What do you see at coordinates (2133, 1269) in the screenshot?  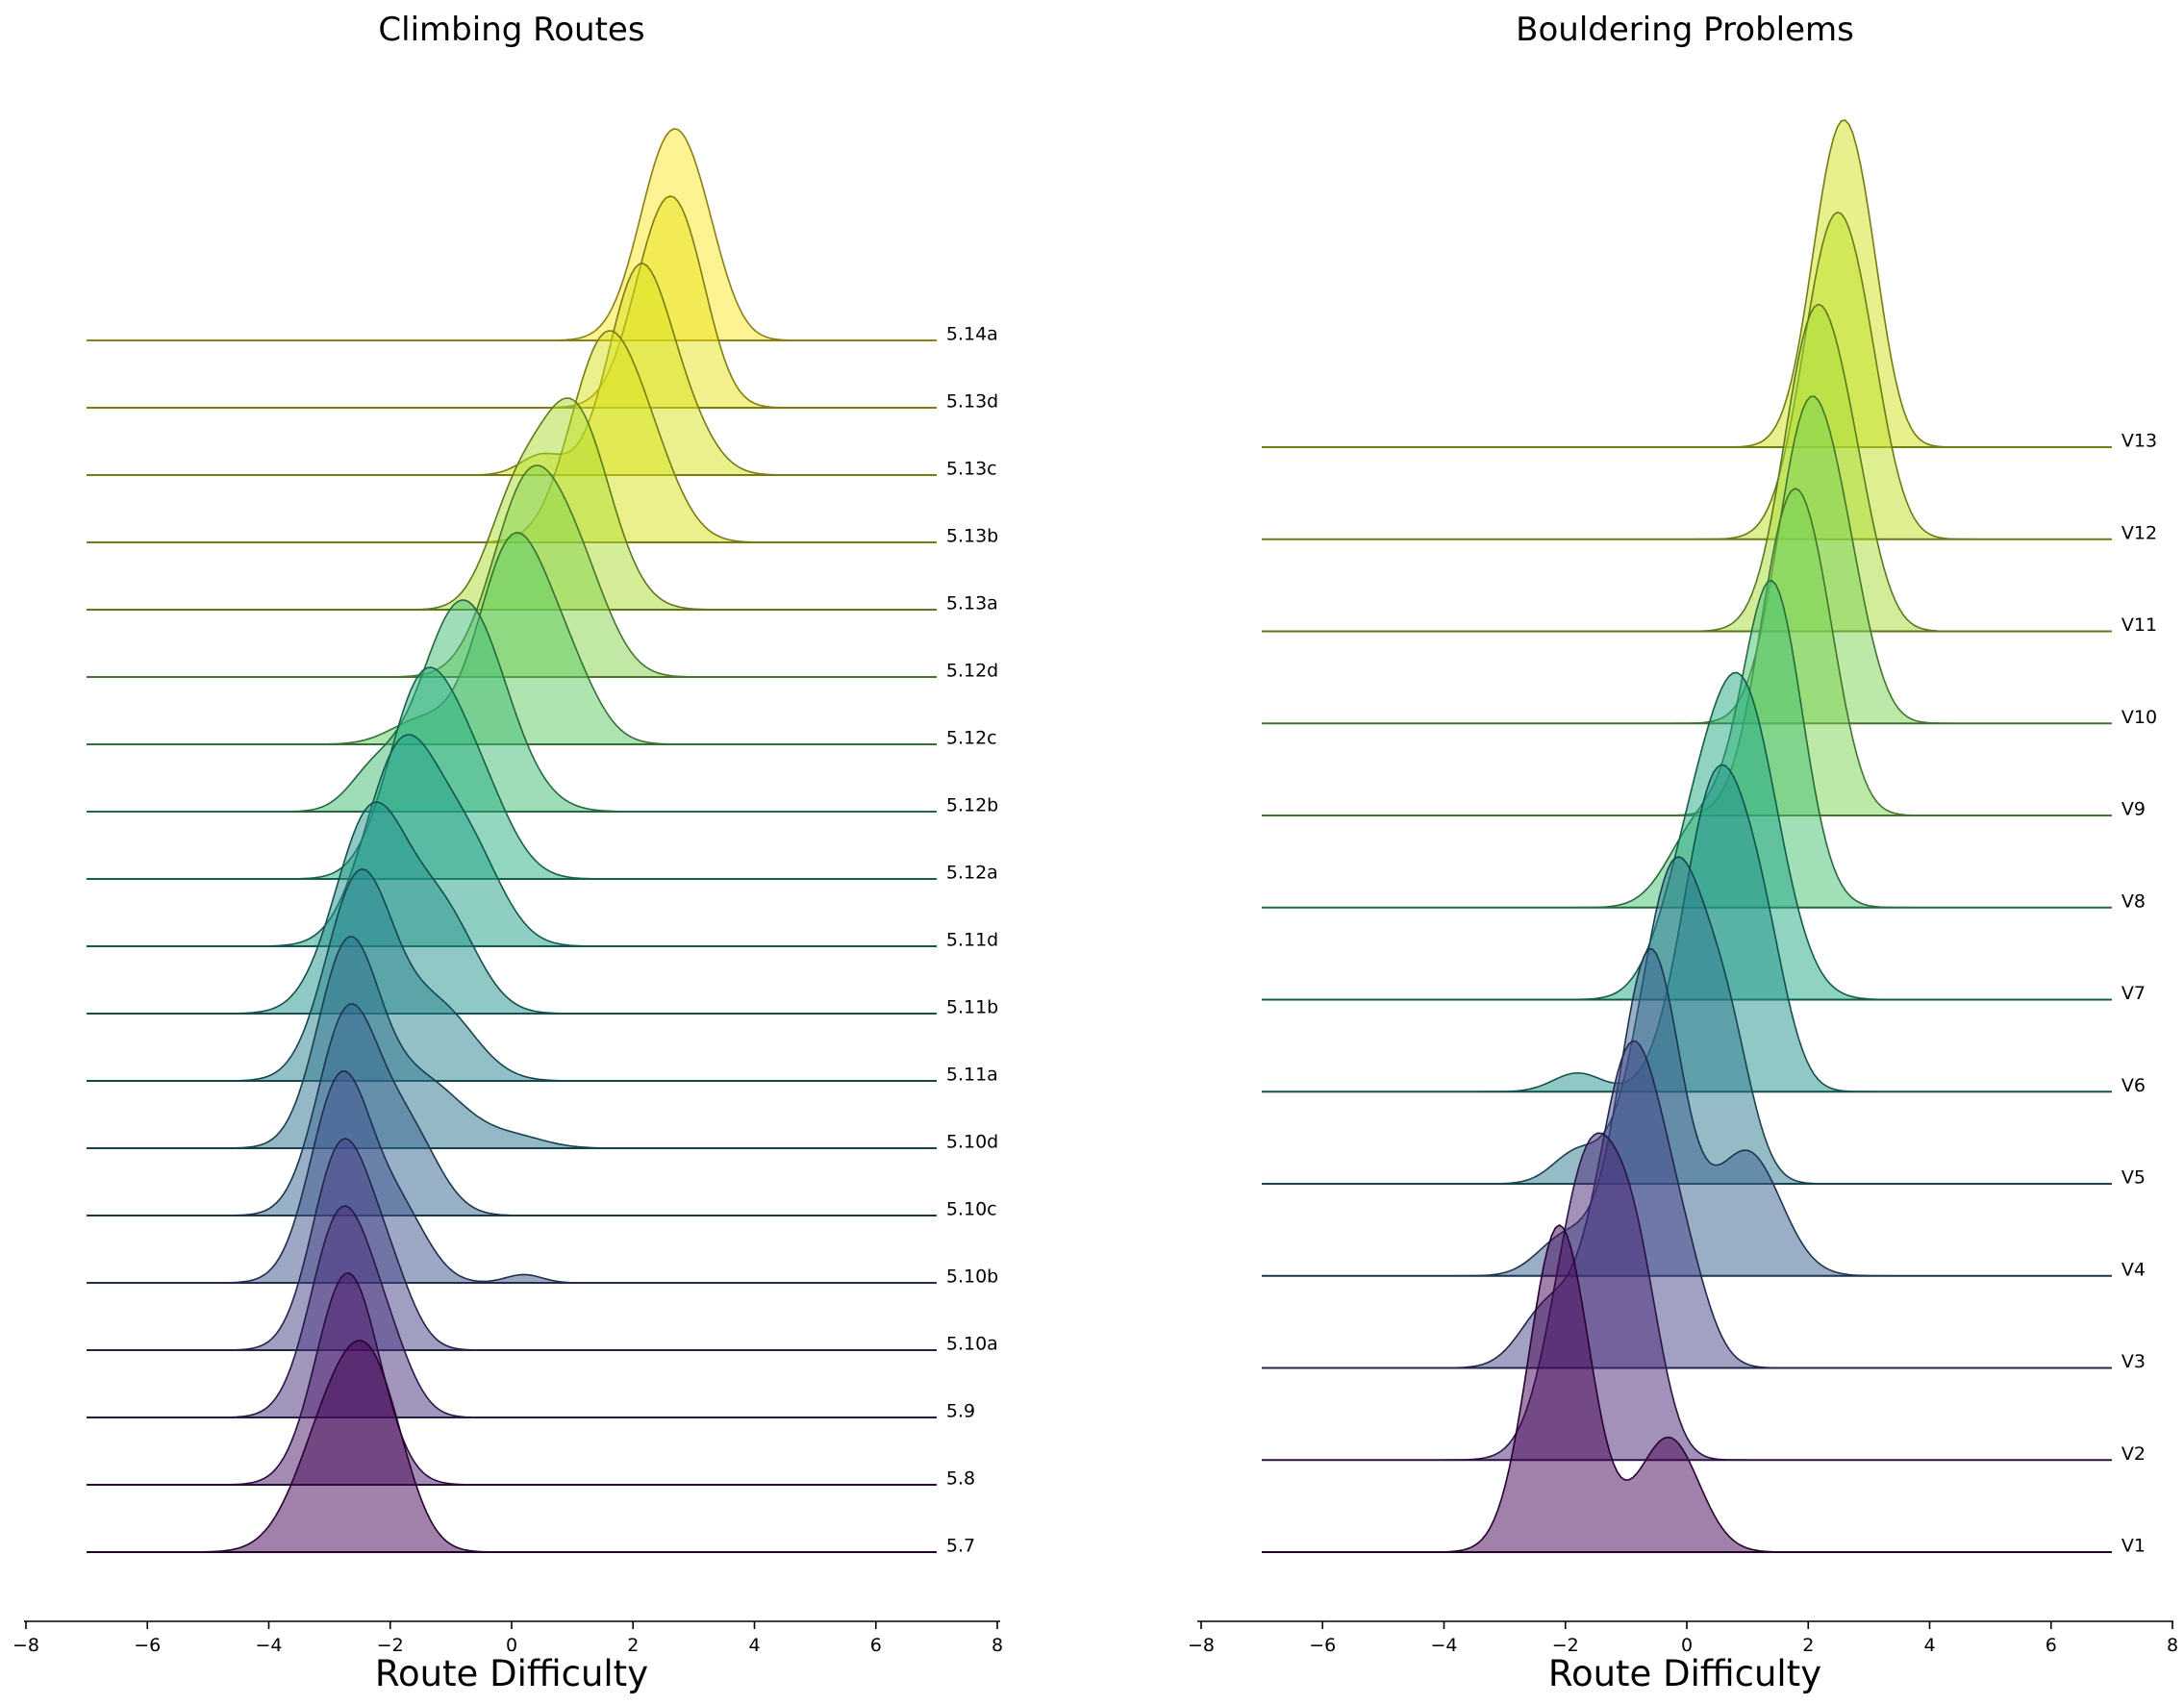 I see `row-label: V4` at bounding box center [2133, 1269].